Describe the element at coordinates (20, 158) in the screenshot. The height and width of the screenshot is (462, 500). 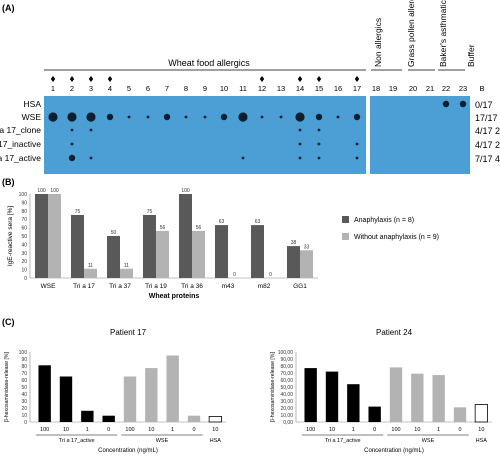
I see `row-label: Tri a 17_active` at that location.